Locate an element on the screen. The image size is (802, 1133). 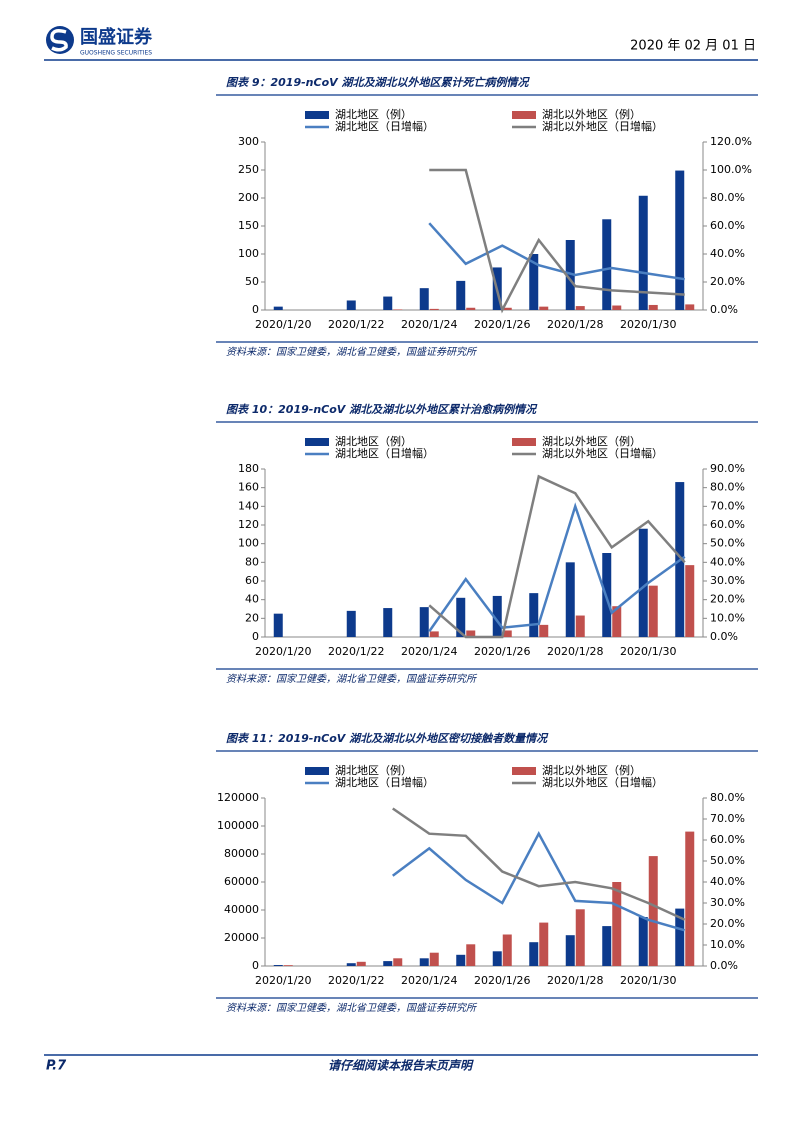
y-tick-label: 250 is located at coordinates (248, 169).